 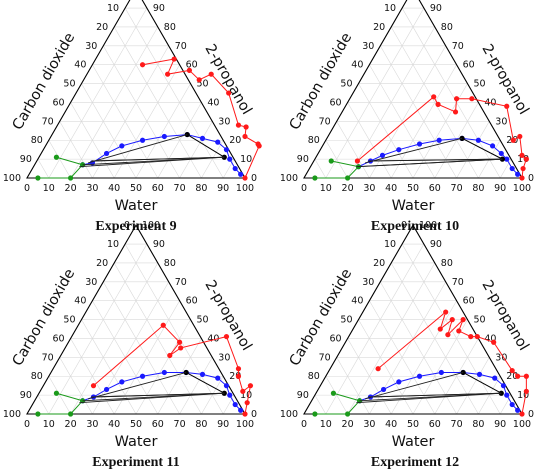 What do you see at coordinates (201, 188) in the screenshot?
I see `tick-label-water: 80` at bounding box center [201, 188].